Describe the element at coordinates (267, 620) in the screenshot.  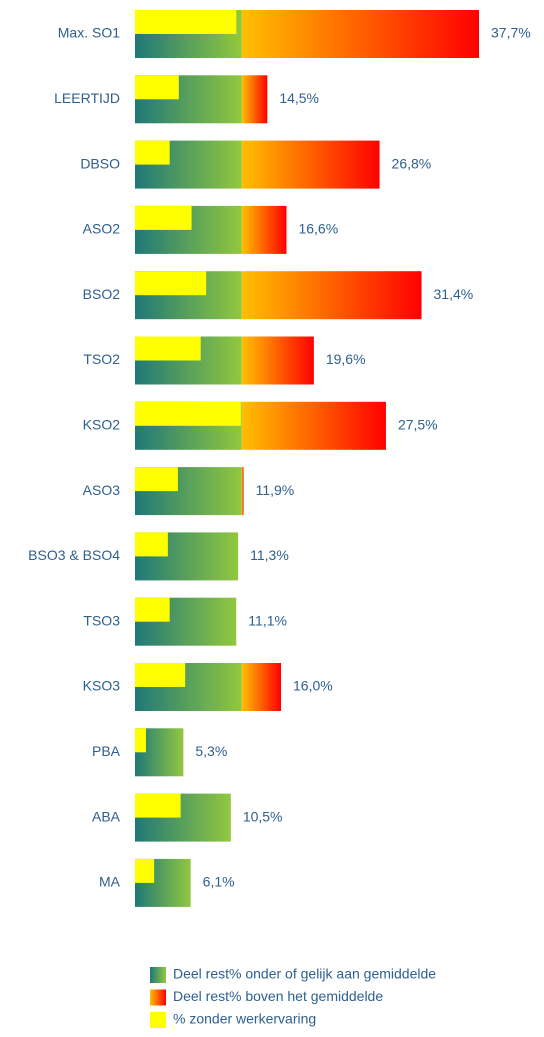
I see `value-label: 11,1%` at that location.